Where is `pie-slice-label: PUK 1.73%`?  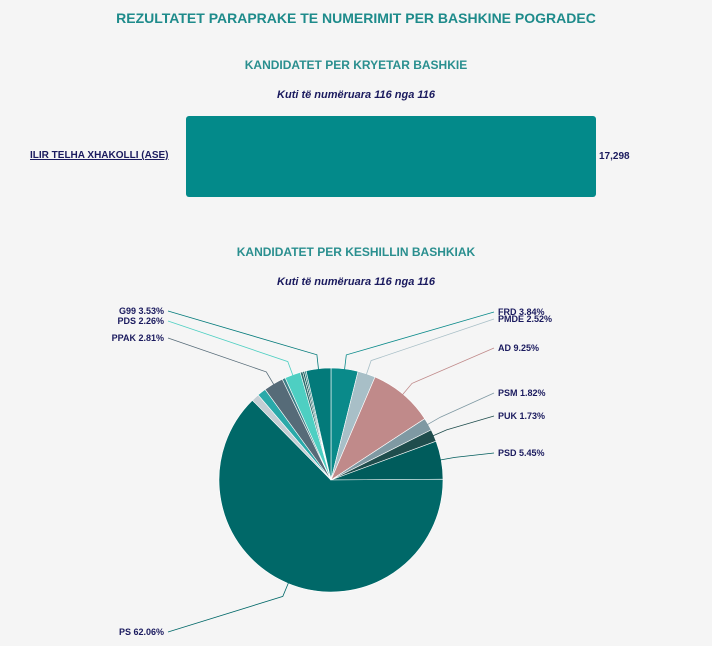
pie-slice-label: PUK 1.73% is located at coordinates (521, 416).